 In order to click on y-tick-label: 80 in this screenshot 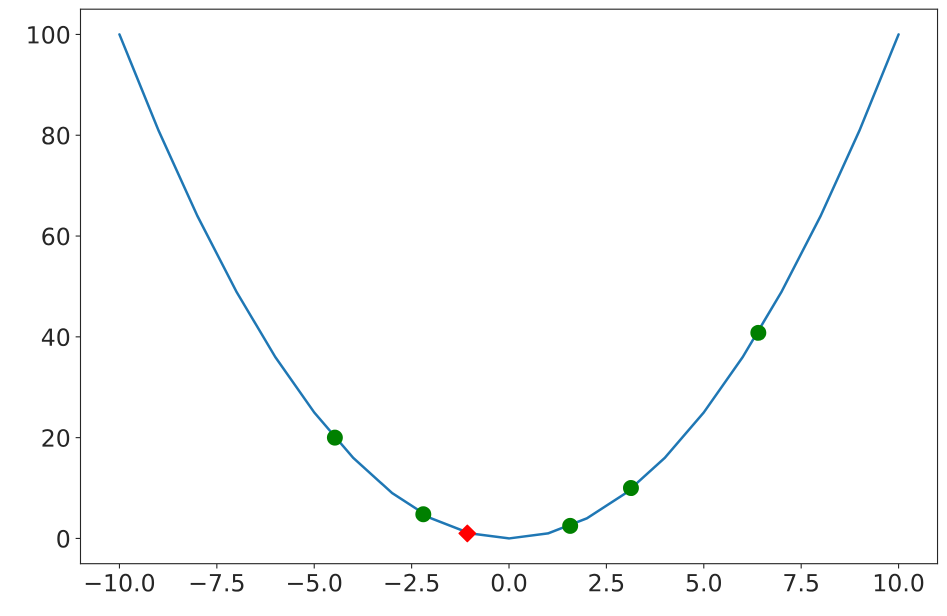, I will do `click(56, 135)`.